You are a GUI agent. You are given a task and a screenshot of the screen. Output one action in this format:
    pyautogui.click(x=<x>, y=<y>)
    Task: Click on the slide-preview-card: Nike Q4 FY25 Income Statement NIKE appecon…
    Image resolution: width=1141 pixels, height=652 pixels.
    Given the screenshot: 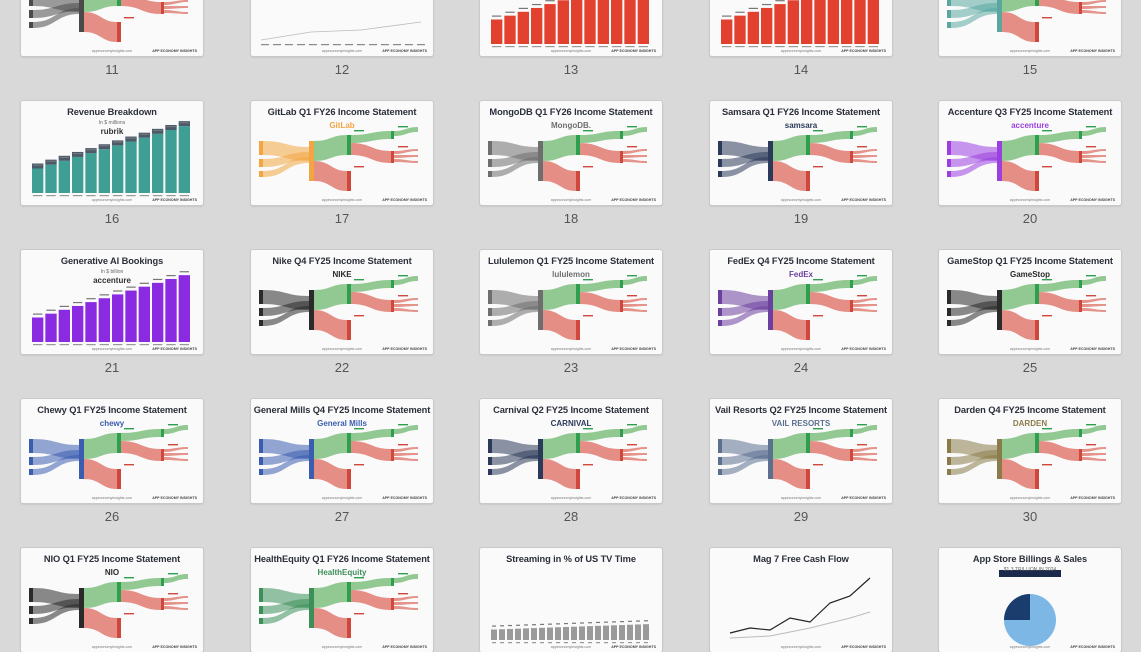 What is the action you would take?
    pyautogui.click(x=342, y=302)
    